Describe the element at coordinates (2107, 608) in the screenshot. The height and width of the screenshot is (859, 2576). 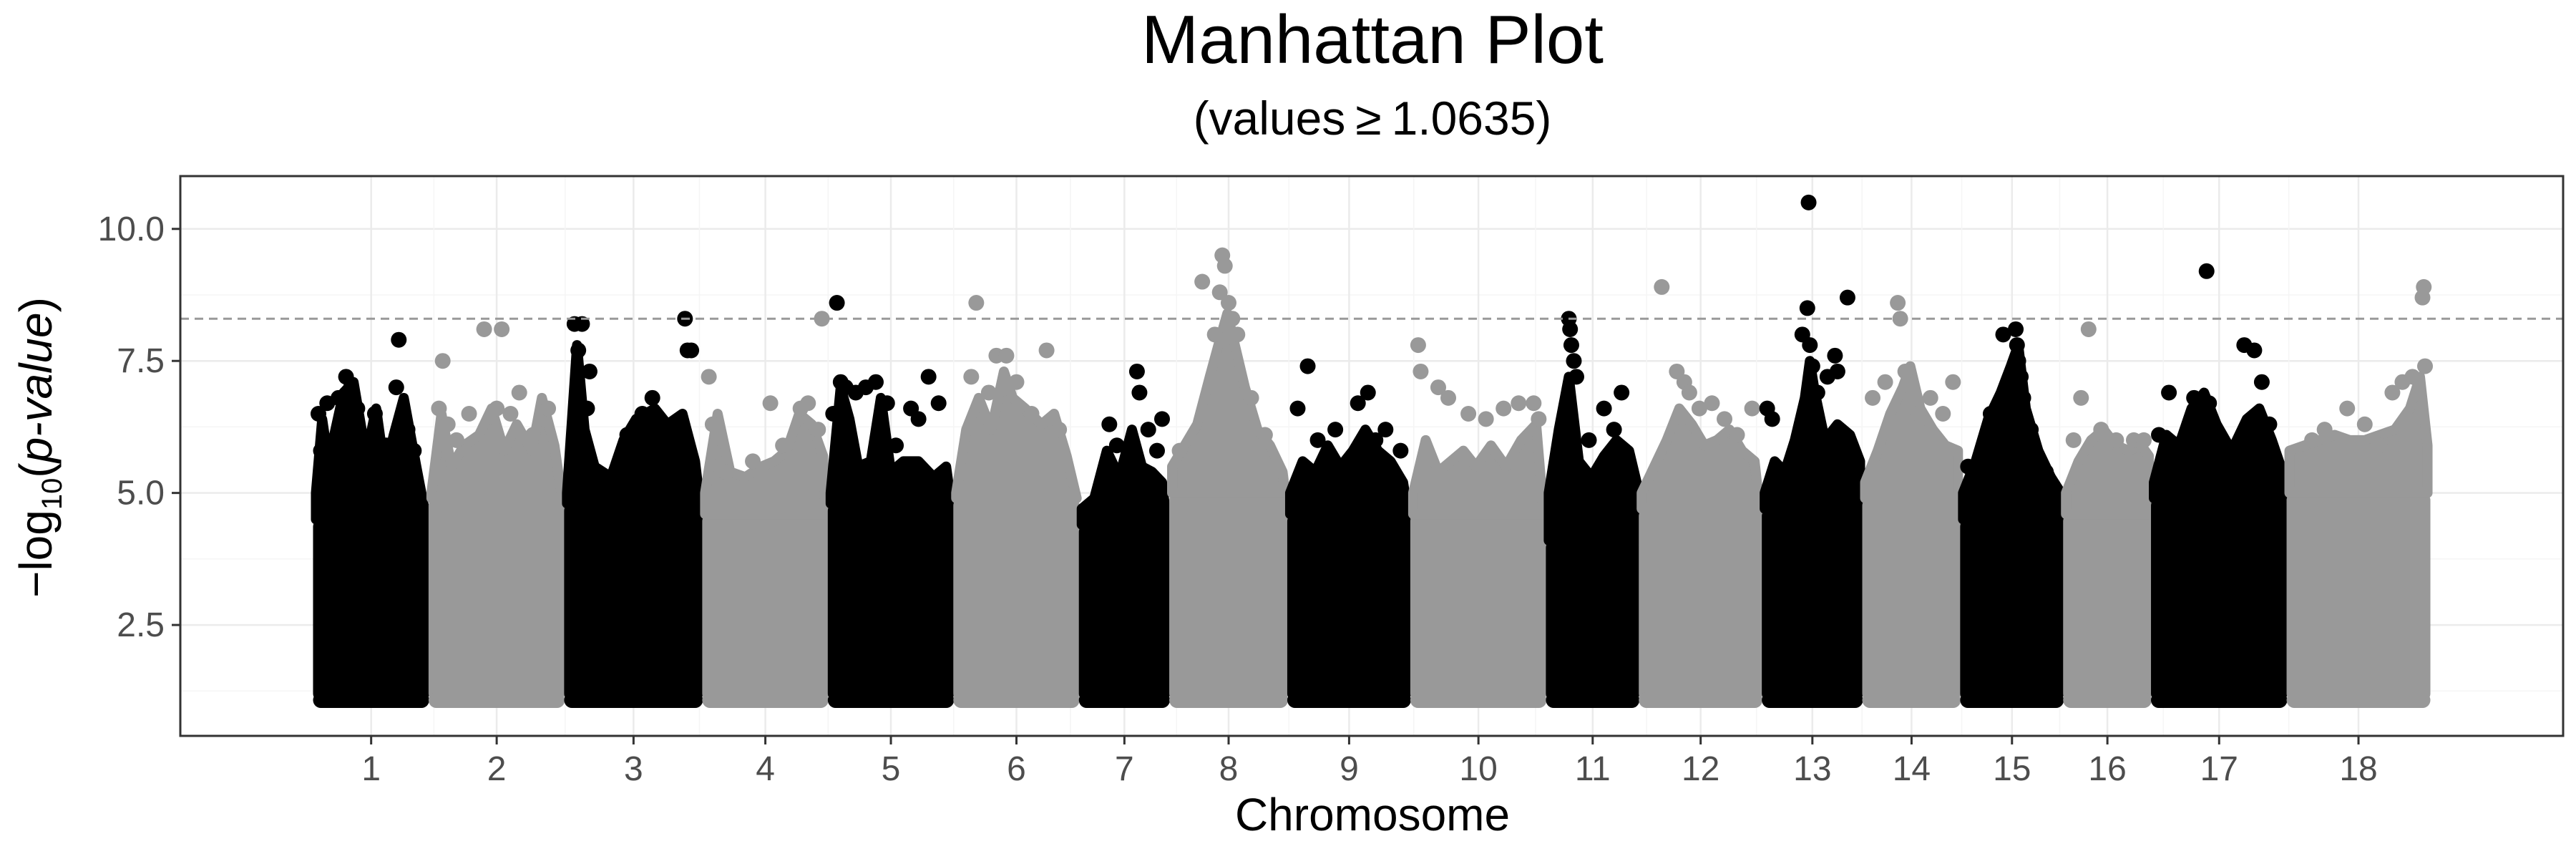
I see `chromosome-16-dense-points` at that location.